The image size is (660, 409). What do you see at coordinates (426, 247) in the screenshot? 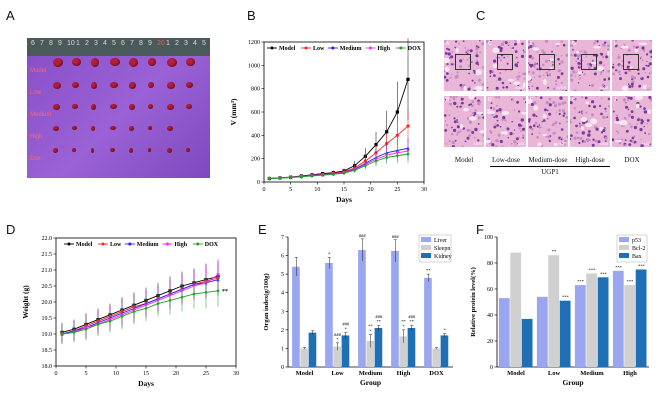
I see `legend-swatch` at bounding box center [426, 247].